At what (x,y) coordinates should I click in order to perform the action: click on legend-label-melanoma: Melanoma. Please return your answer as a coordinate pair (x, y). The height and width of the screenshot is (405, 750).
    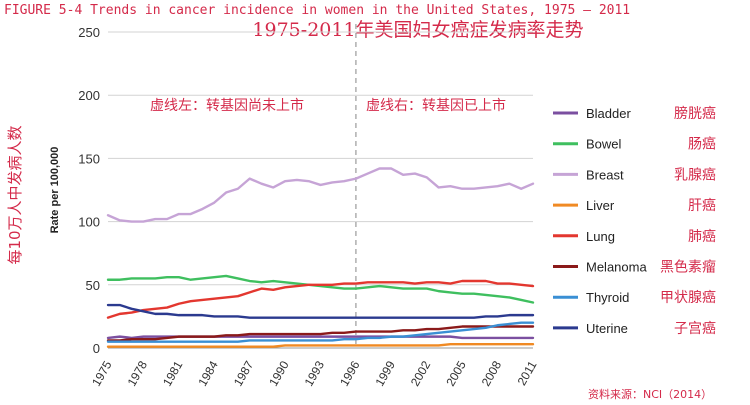
    Looking at the image, I should click on (616, 267).